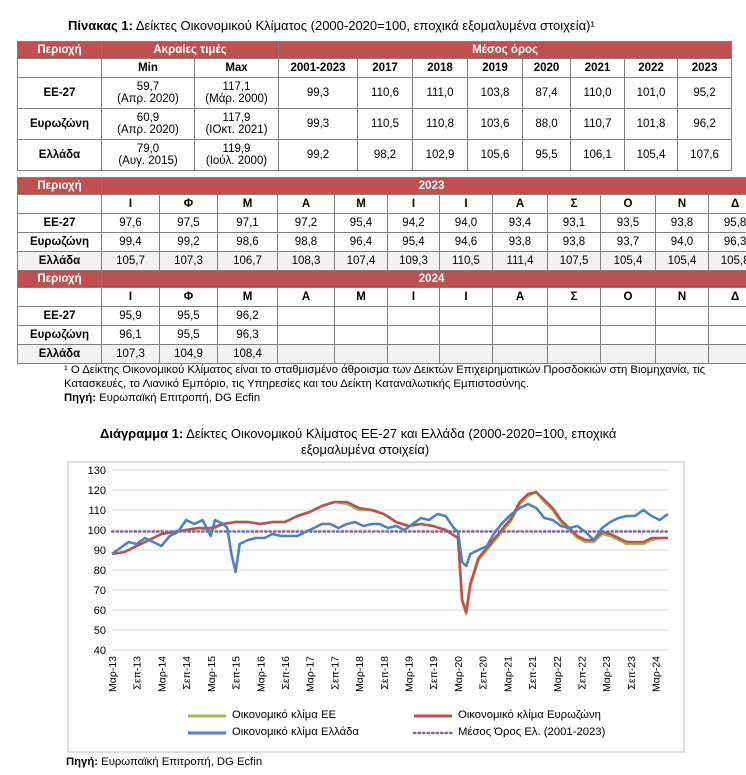  I want to click on value-cell: 98,8, so click(306, 242).